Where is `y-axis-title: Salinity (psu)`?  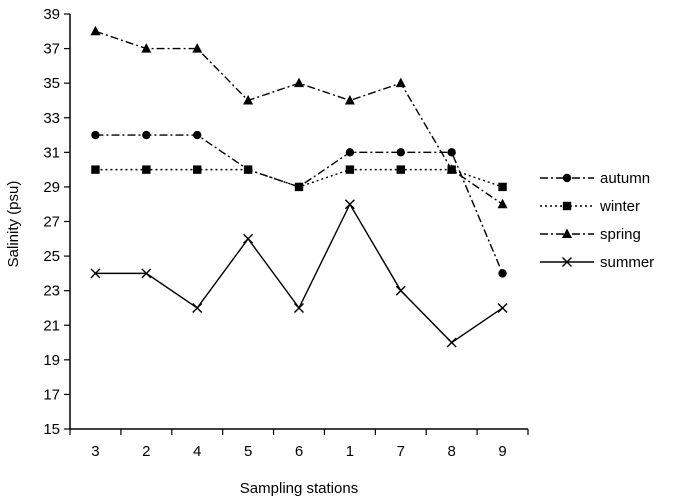 y-axis-title: Salinity (psu) is located at coordinates (13, 224).